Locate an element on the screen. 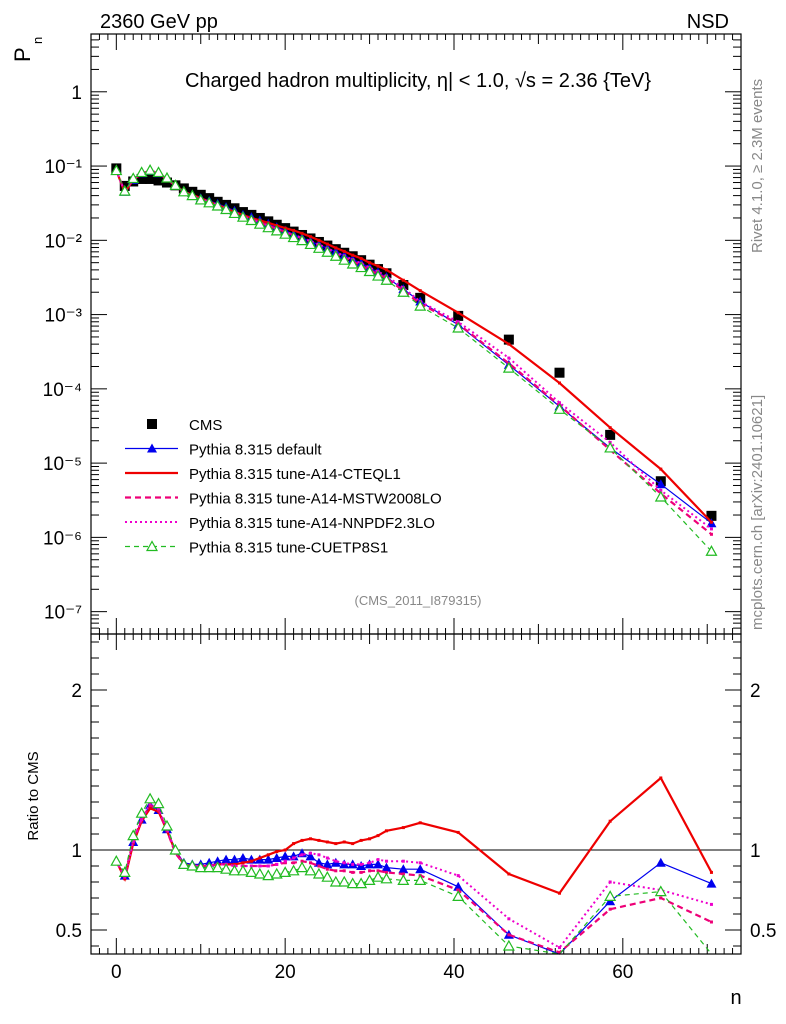 The image size is (786, 1024). bottom-y-tick-label-left: 0.5 is located at coordinates (69, 931).